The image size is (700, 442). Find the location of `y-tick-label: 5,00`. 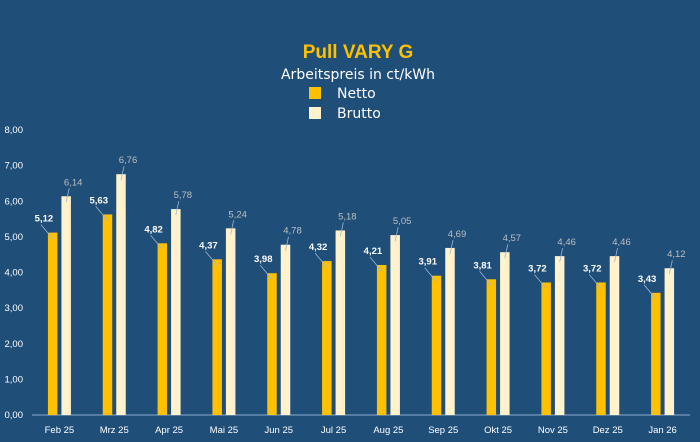

y-tick-label: 5,00 is located at coordinates (14, 237).